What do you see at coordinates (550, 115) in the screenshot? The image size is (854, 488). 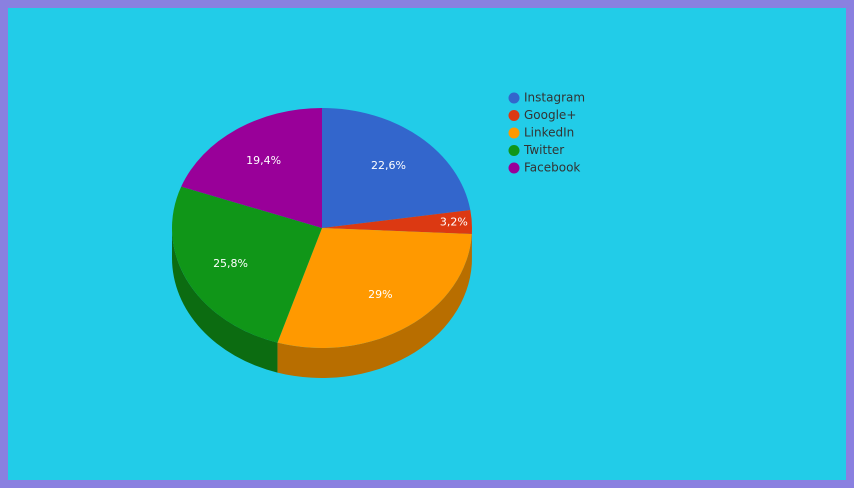 I see `legend-label: Google+` at bounding box center [550, 115].